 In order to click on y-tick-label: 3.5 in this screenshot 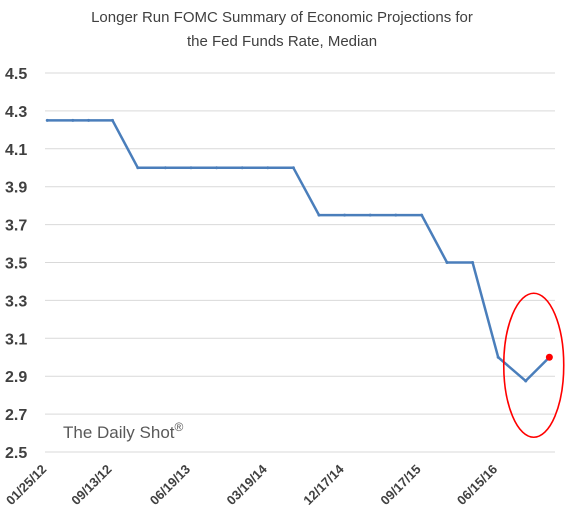, I will do `click(16, 264)`.